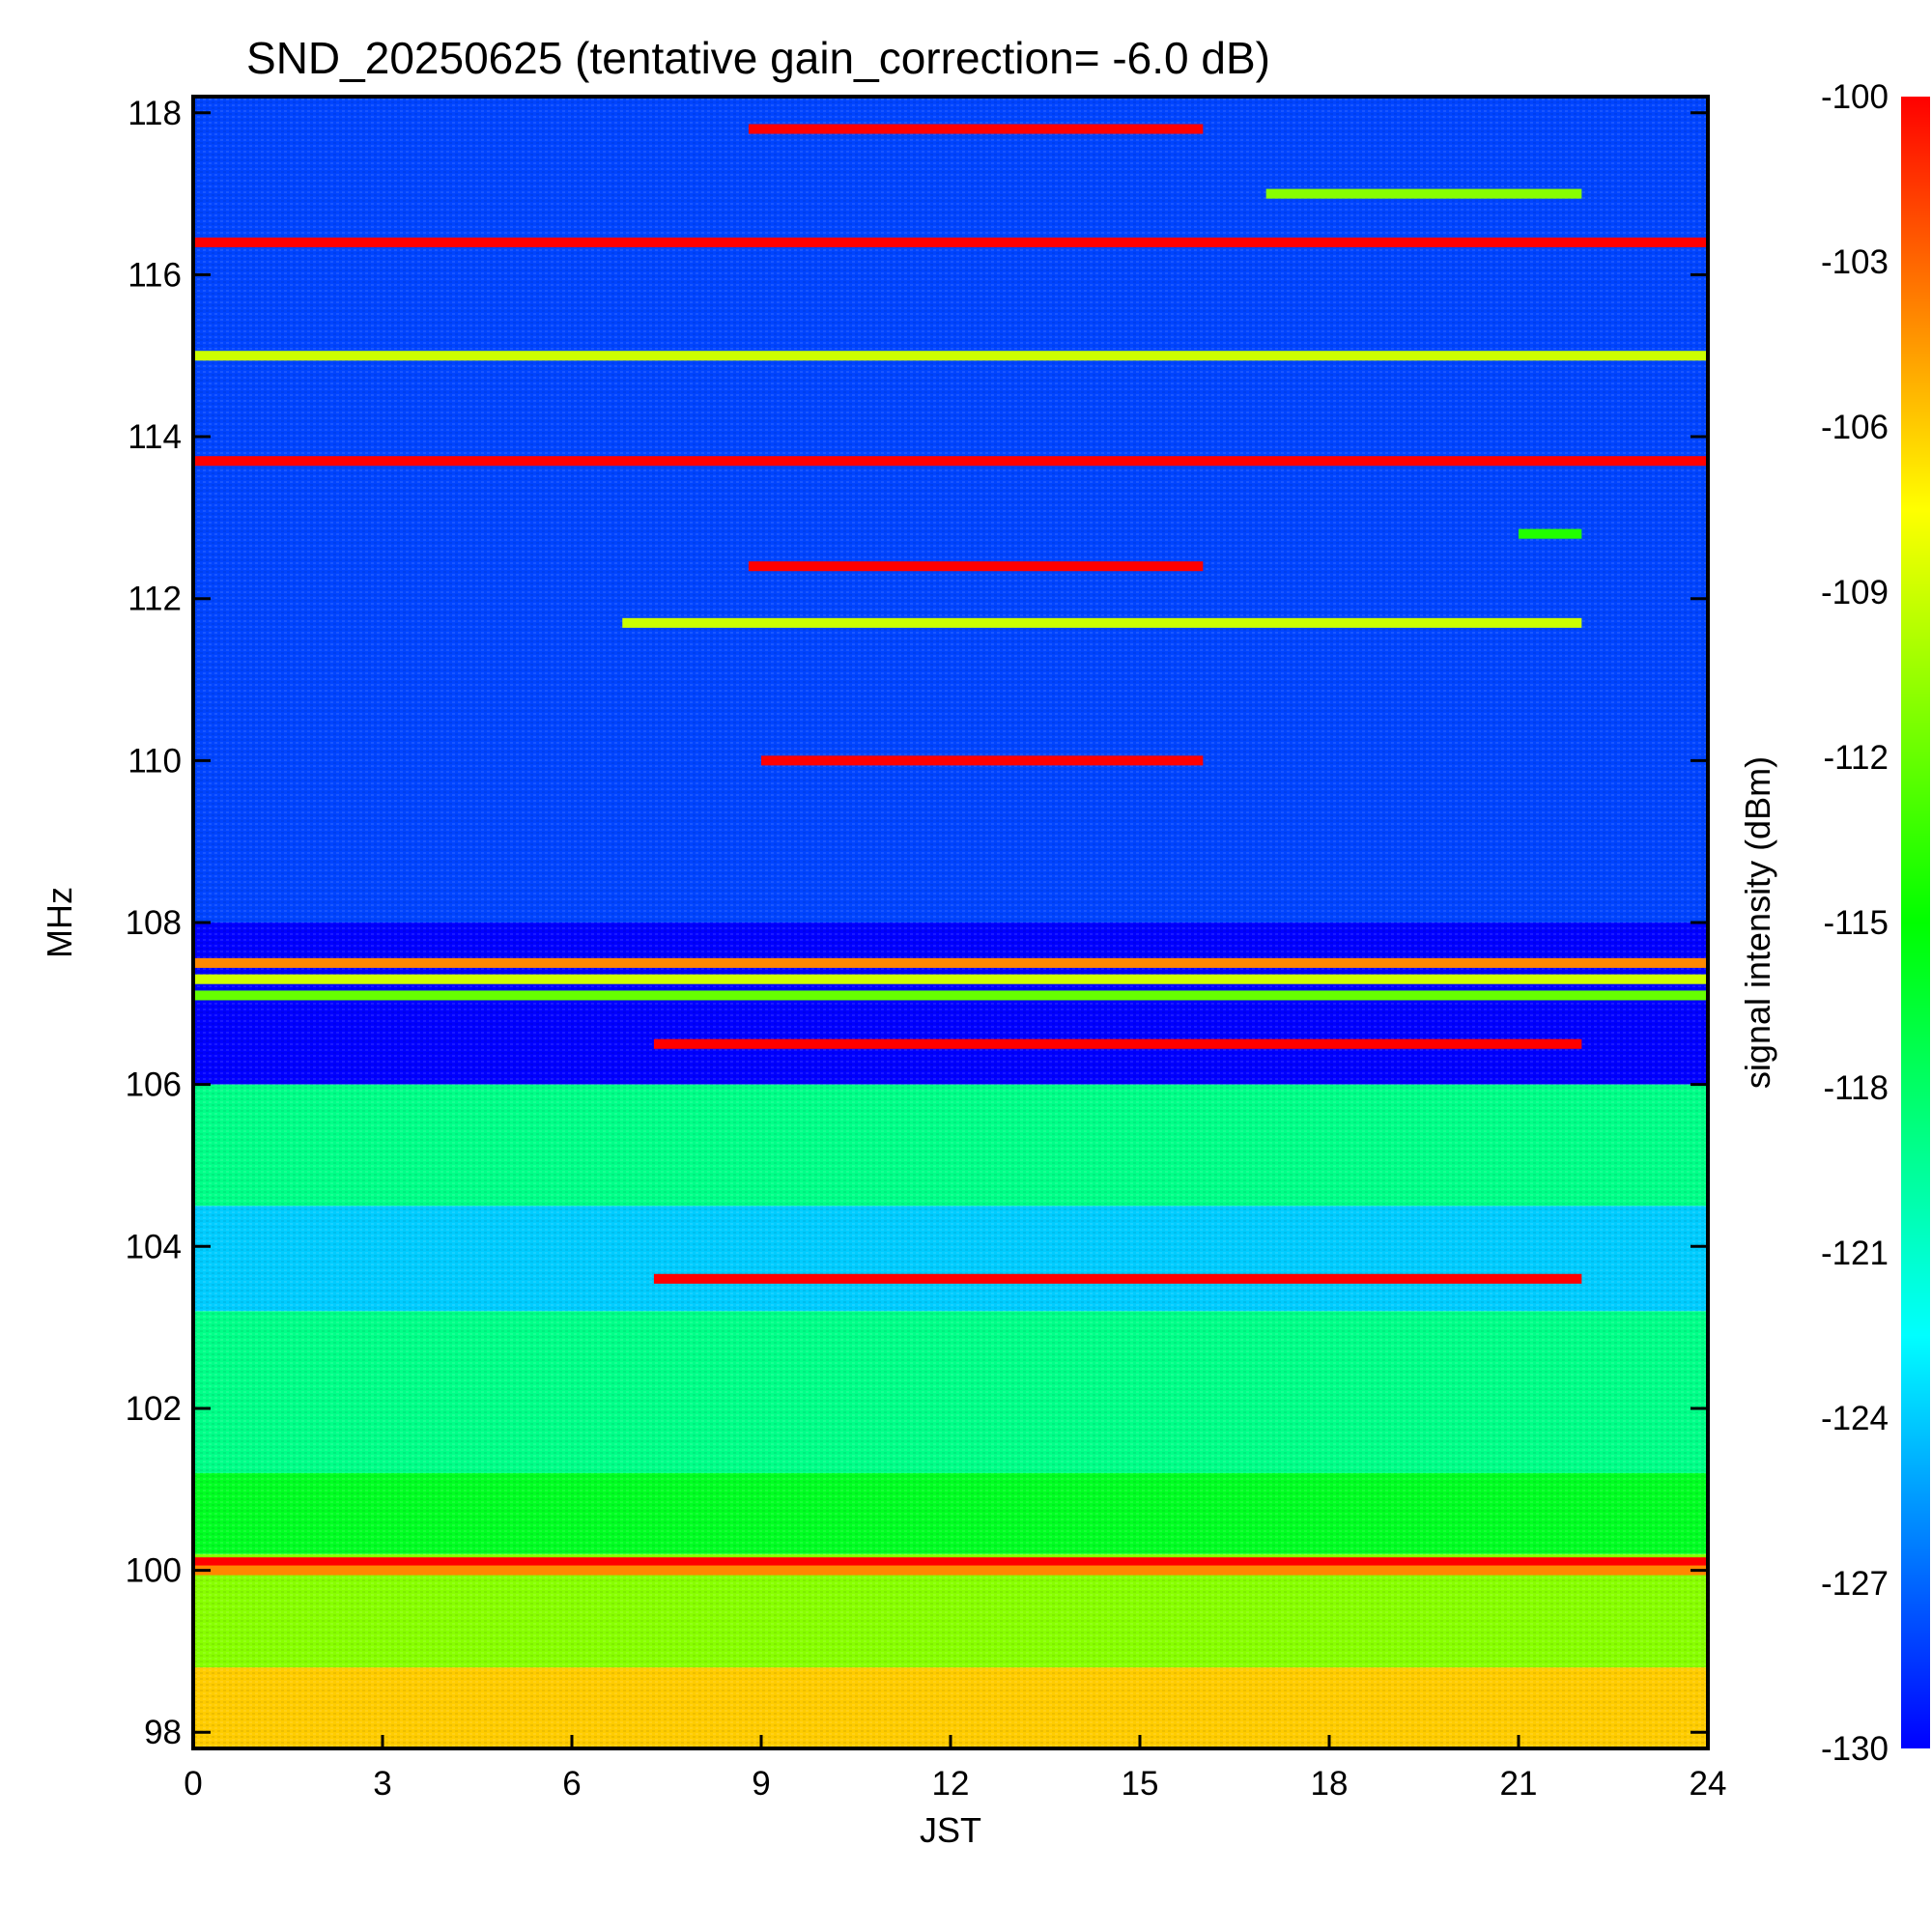  Describe the element at coordinates (1855, 1584) in the screenshot. I see `colorbar-tick-label: -127` at that location.